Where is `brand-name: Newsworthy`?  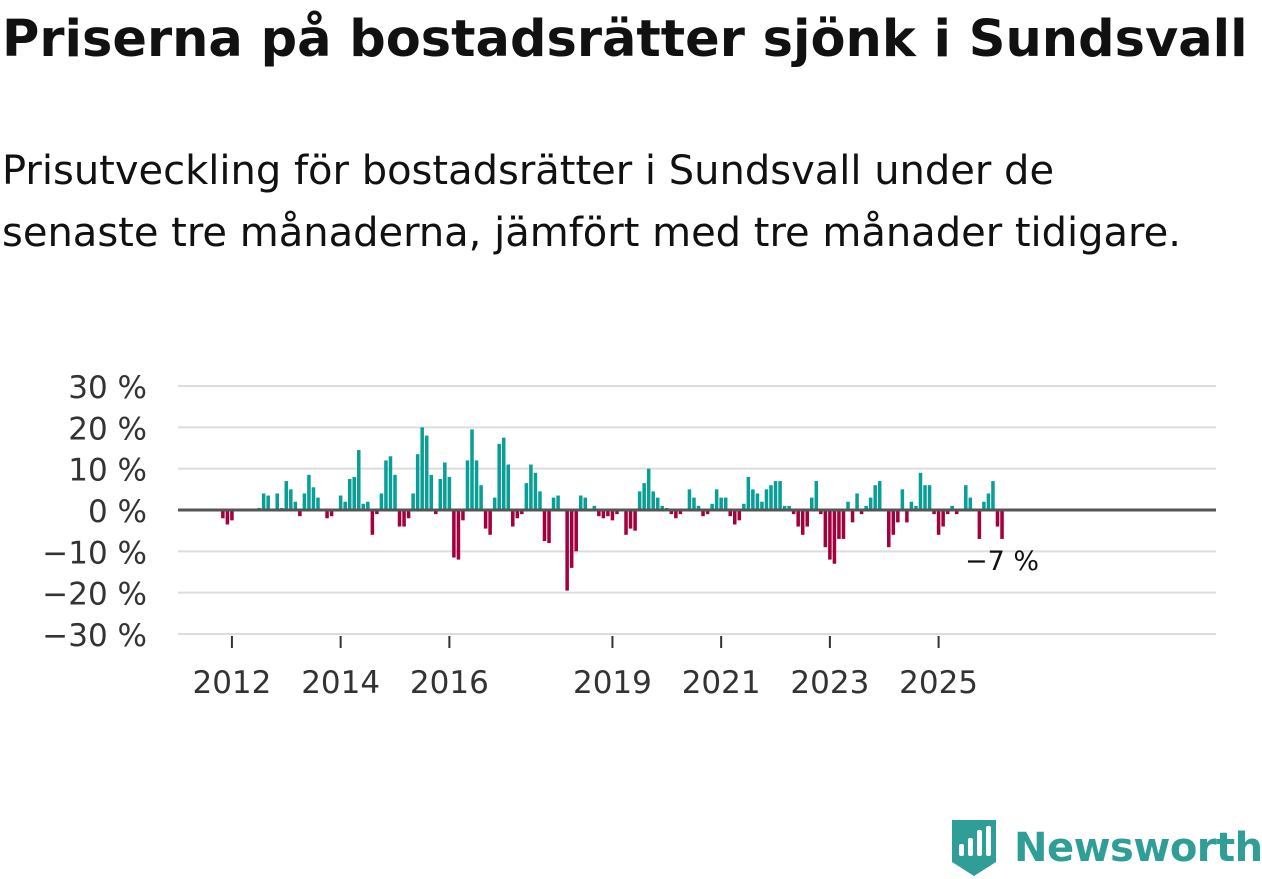
brand-name: Newsworthy is located at coordinates (1138, 848).